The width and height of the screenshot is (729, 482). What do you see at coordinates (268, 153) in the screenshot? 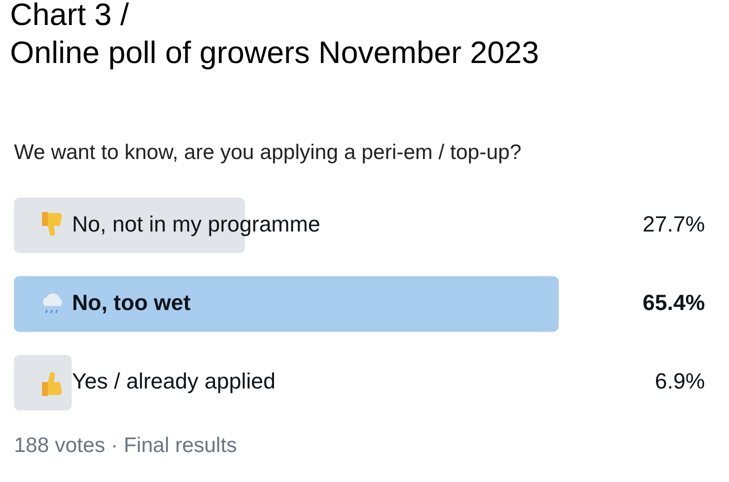
I see `chart-subtitle: We want to know, are you applying a peri-em / top-up?` at bounding box center [268, 153].